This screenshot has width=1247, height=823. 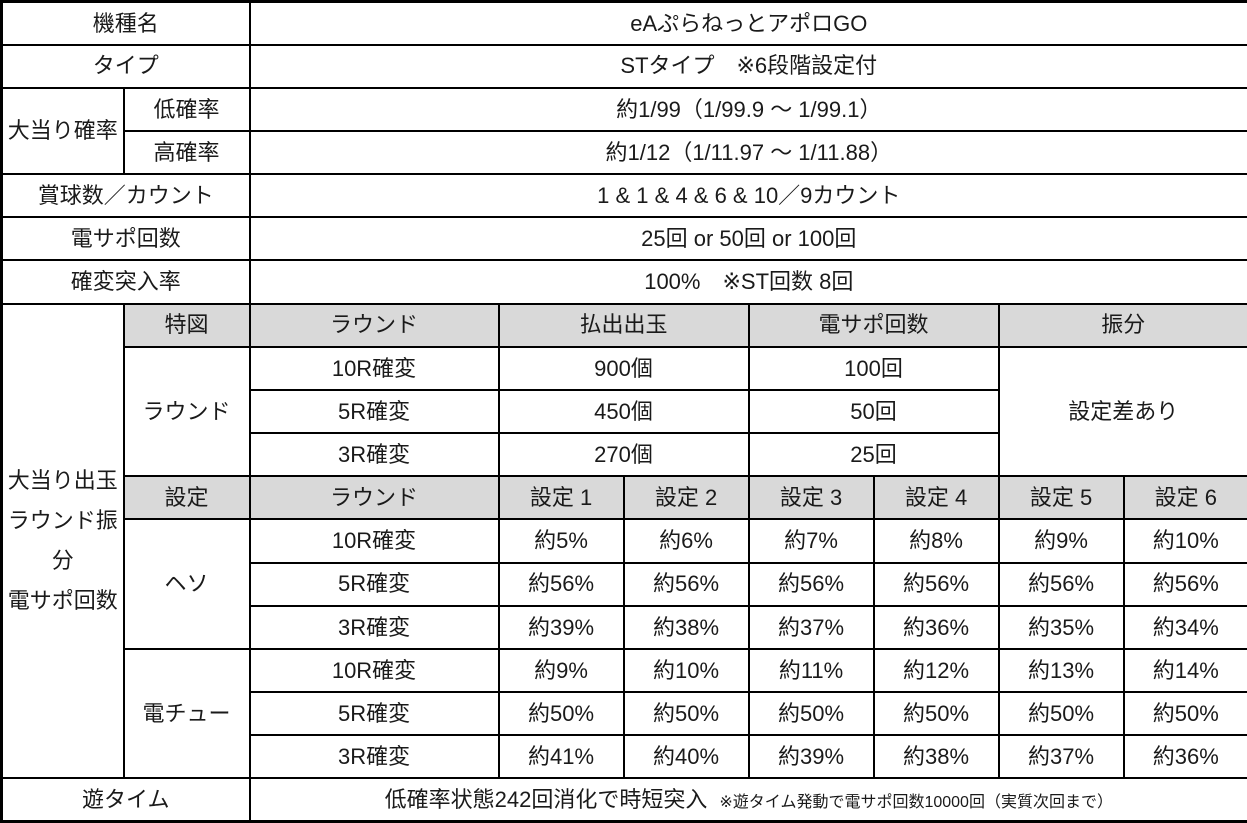 I want to click on heso-row-5r: 5R確変 約56% 約56% 約56% 約56% 約56% 約56%, so click(x=624, y=584).